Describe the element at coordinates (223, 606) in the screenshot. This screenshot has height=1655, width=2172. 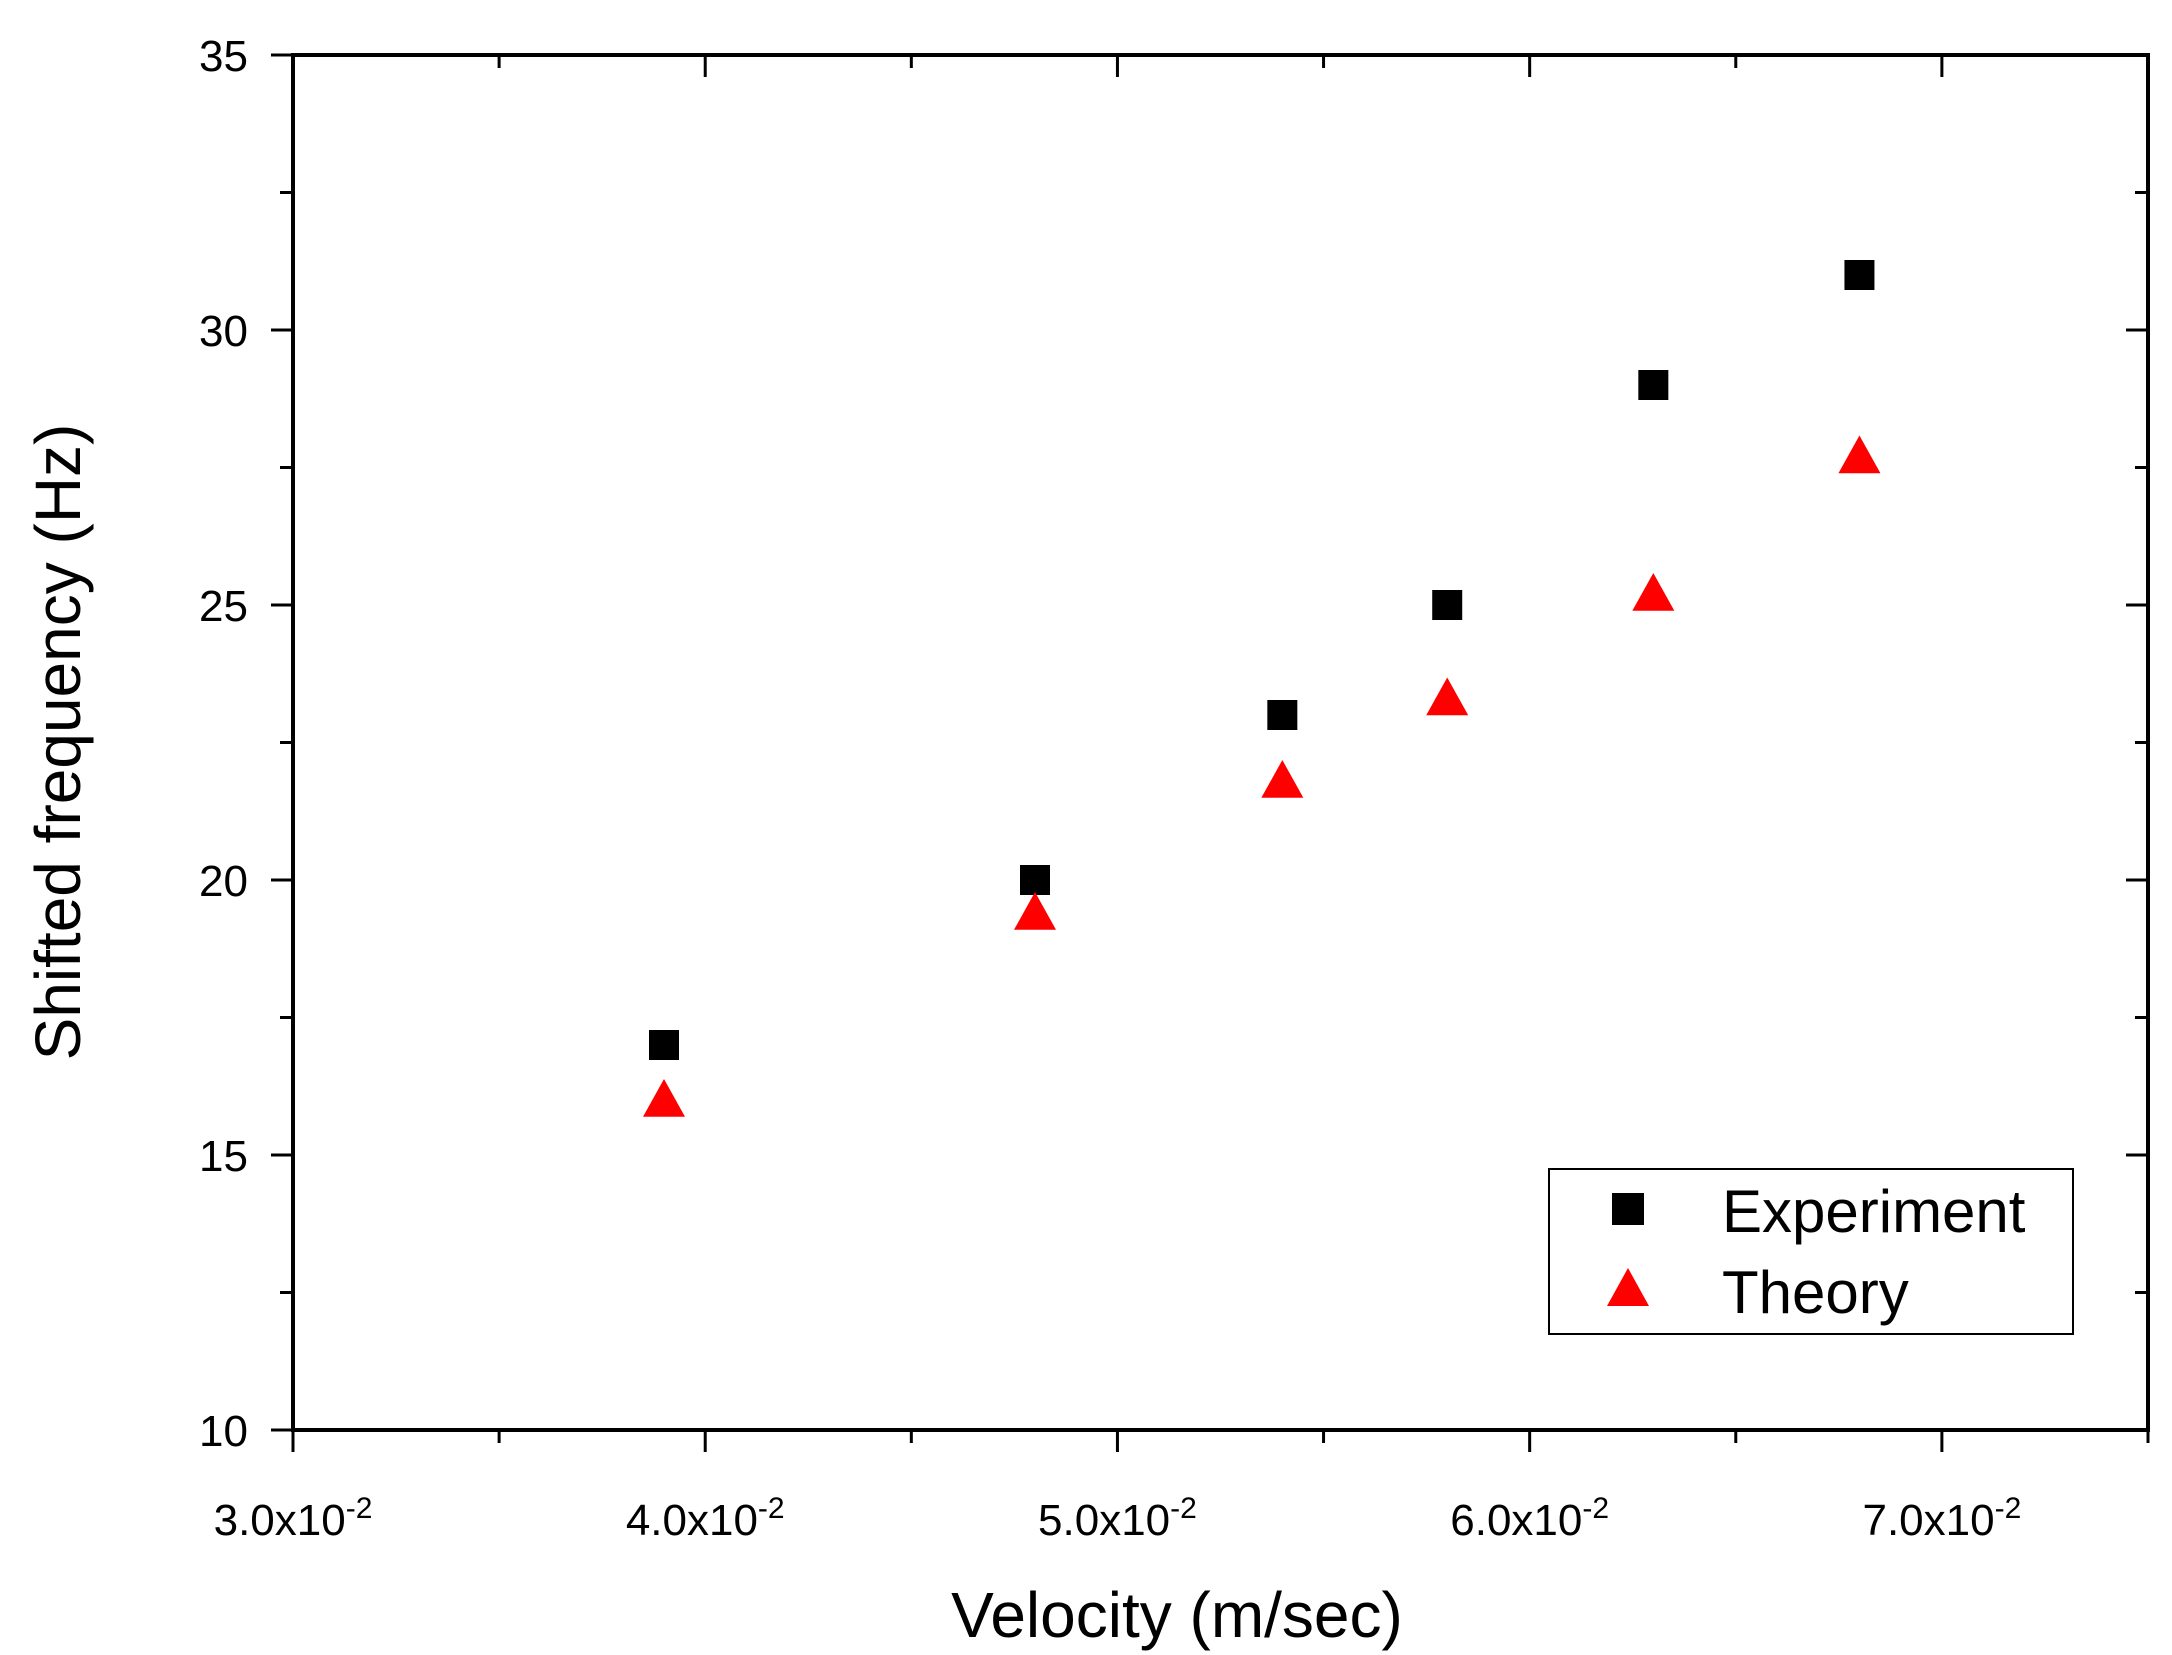
I see `y-tick-label: 25` at that location.